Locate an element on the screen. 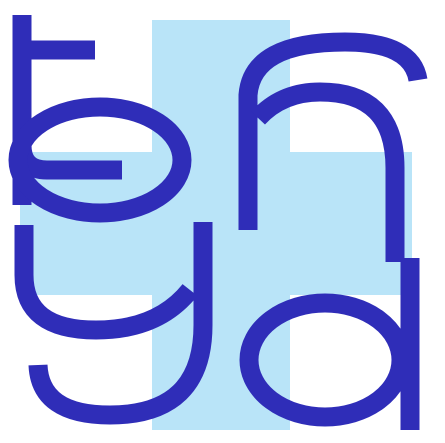 This screenshot has height=443, width=445. glyph-b-bowl is located at coordinates (100, 160).